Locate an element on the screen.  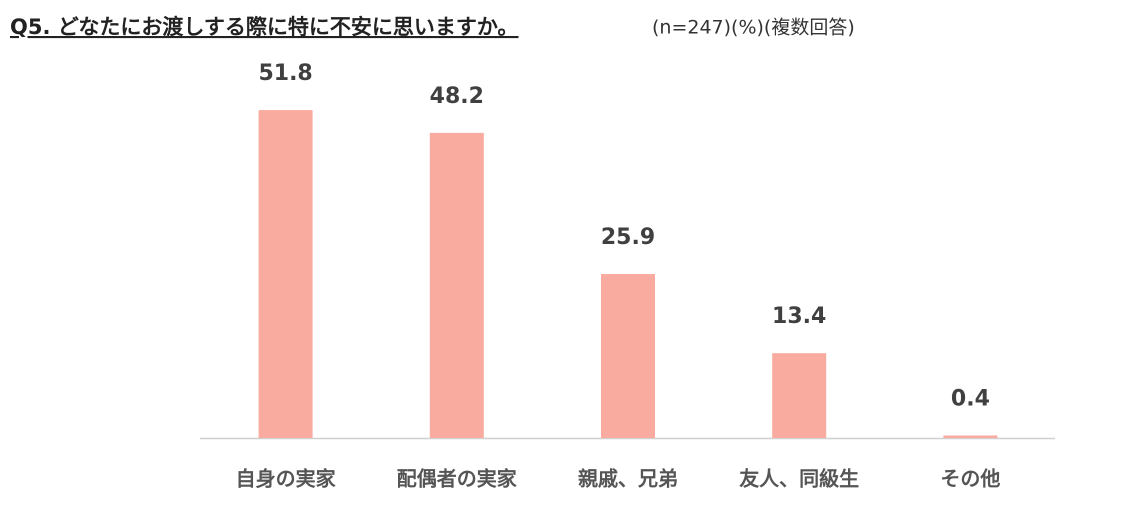
value-label: 13.4 is located at coordinates (799, 316).